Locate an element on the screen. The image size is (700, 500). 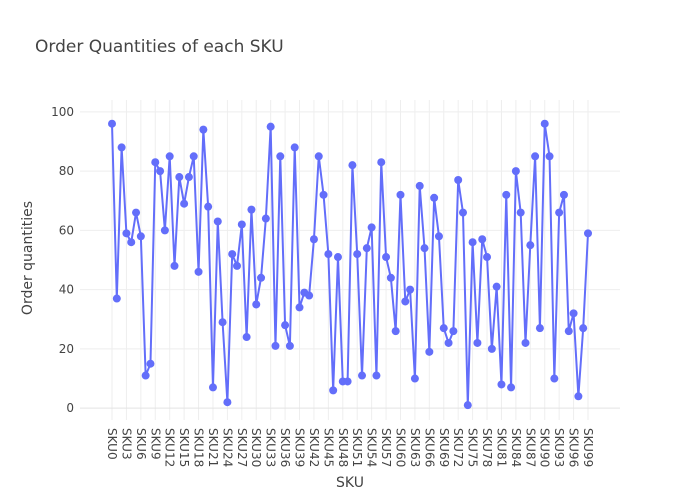
data-point-sku86 is located at coordinates (525, 342).